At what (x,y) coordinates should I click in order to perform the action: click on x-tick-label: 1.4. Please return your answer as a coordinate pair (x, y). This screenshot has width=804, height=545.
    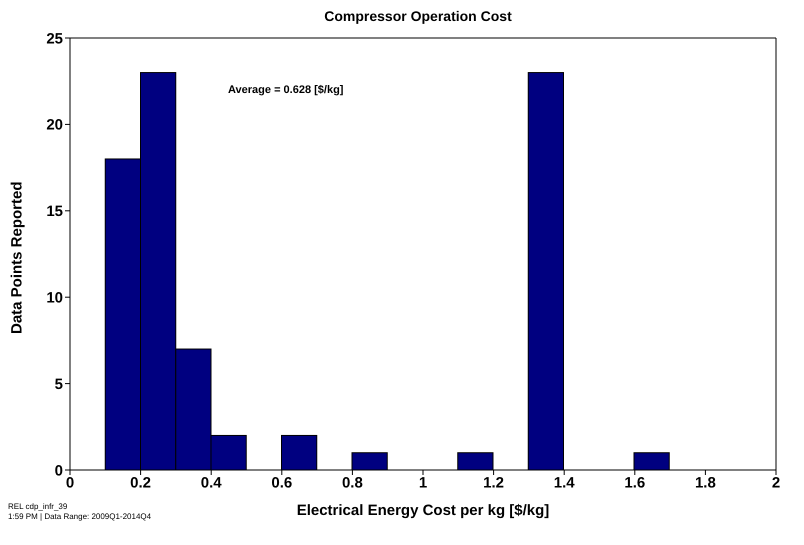
    Looking at the image, I should click on (565, 483).